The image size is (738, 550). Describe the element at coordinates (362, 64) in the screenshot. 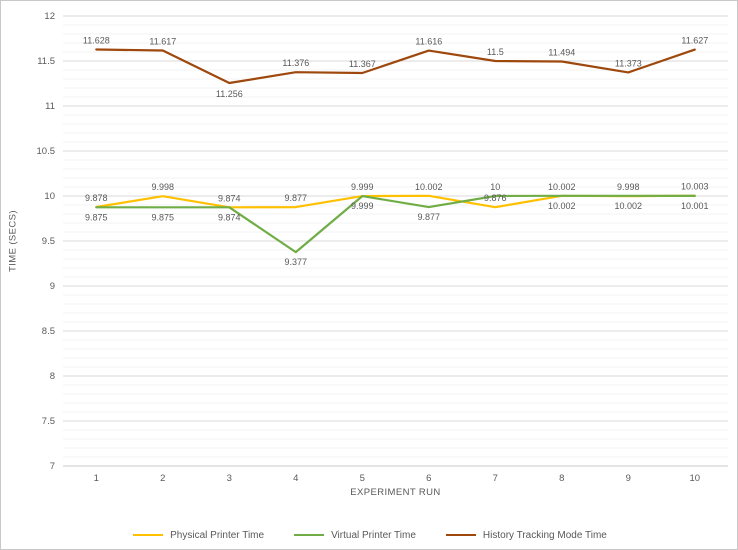

I see `svg-text: 11.367` at that location.